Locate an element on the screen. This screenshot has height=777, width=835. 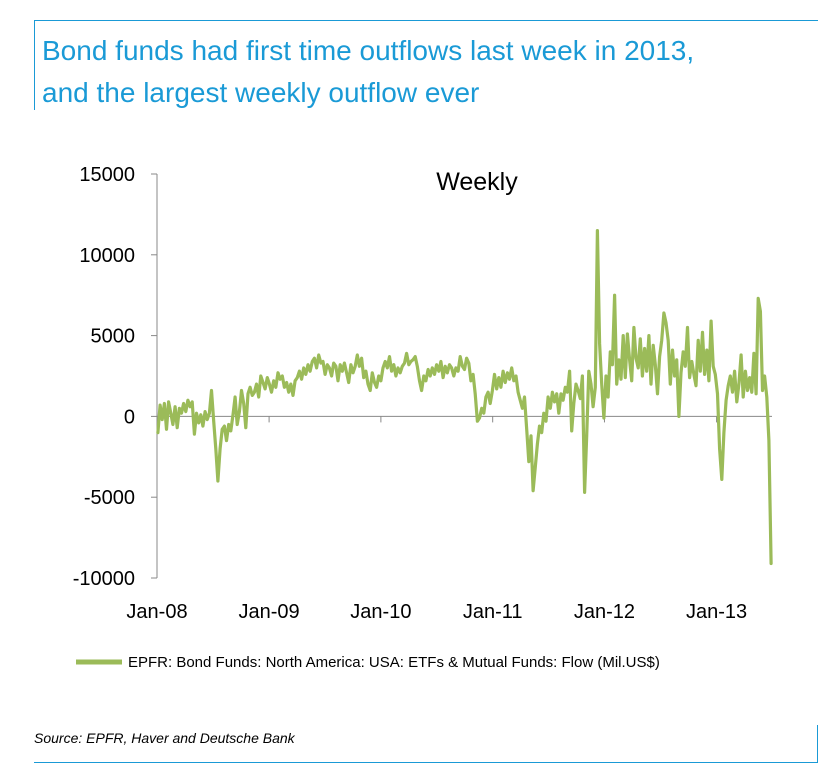
y-tick-label: 0 is located at coordinates (129, 417).